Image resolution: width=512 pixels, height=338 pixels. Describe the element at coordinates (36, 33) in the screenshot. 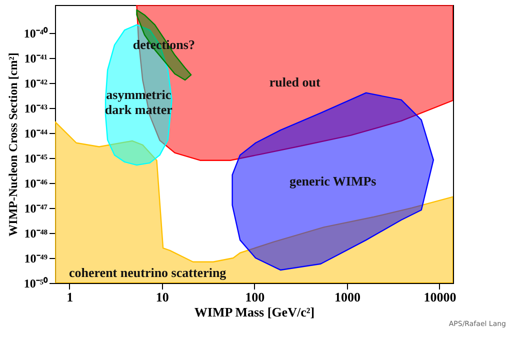

I see `y-tick-label: 10⁻⁴⁰` at that location.